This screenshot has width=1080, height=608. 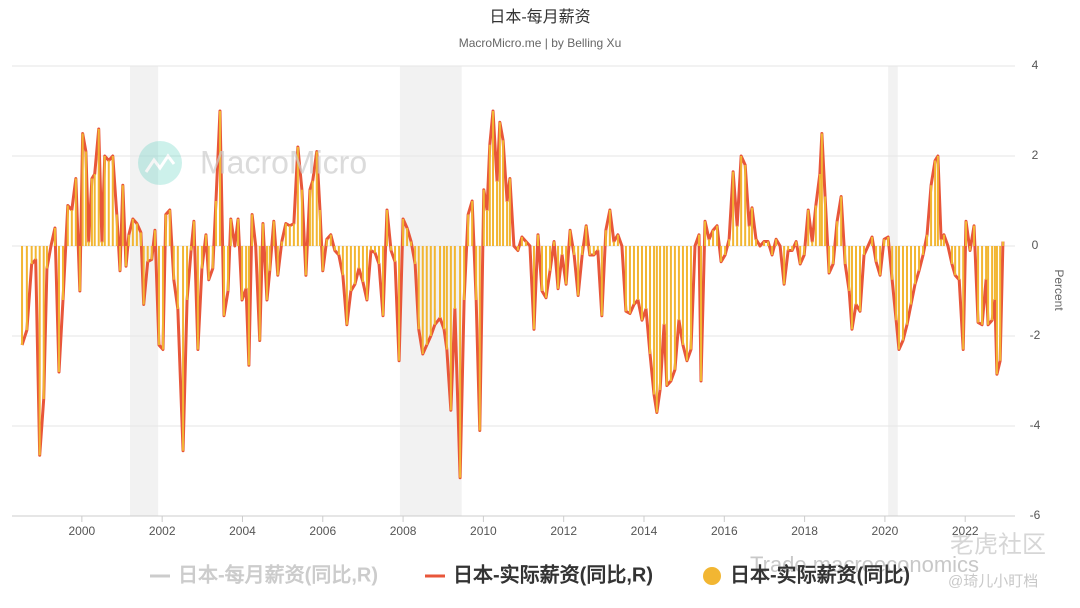 What do you see at coordinates (998, 544) in the screenshot?
I see `watermark-text: 老虎社区` at bounding box center [998, 544].